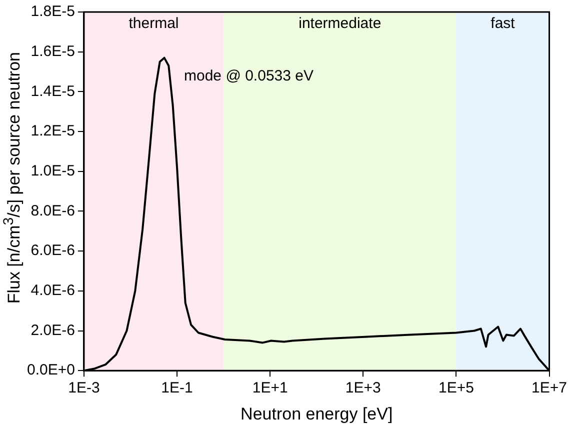 Image resolution: width=570 pixels, height=429 pixels. I want to click on x-tick-label: 1E+1, so click(270, 388).